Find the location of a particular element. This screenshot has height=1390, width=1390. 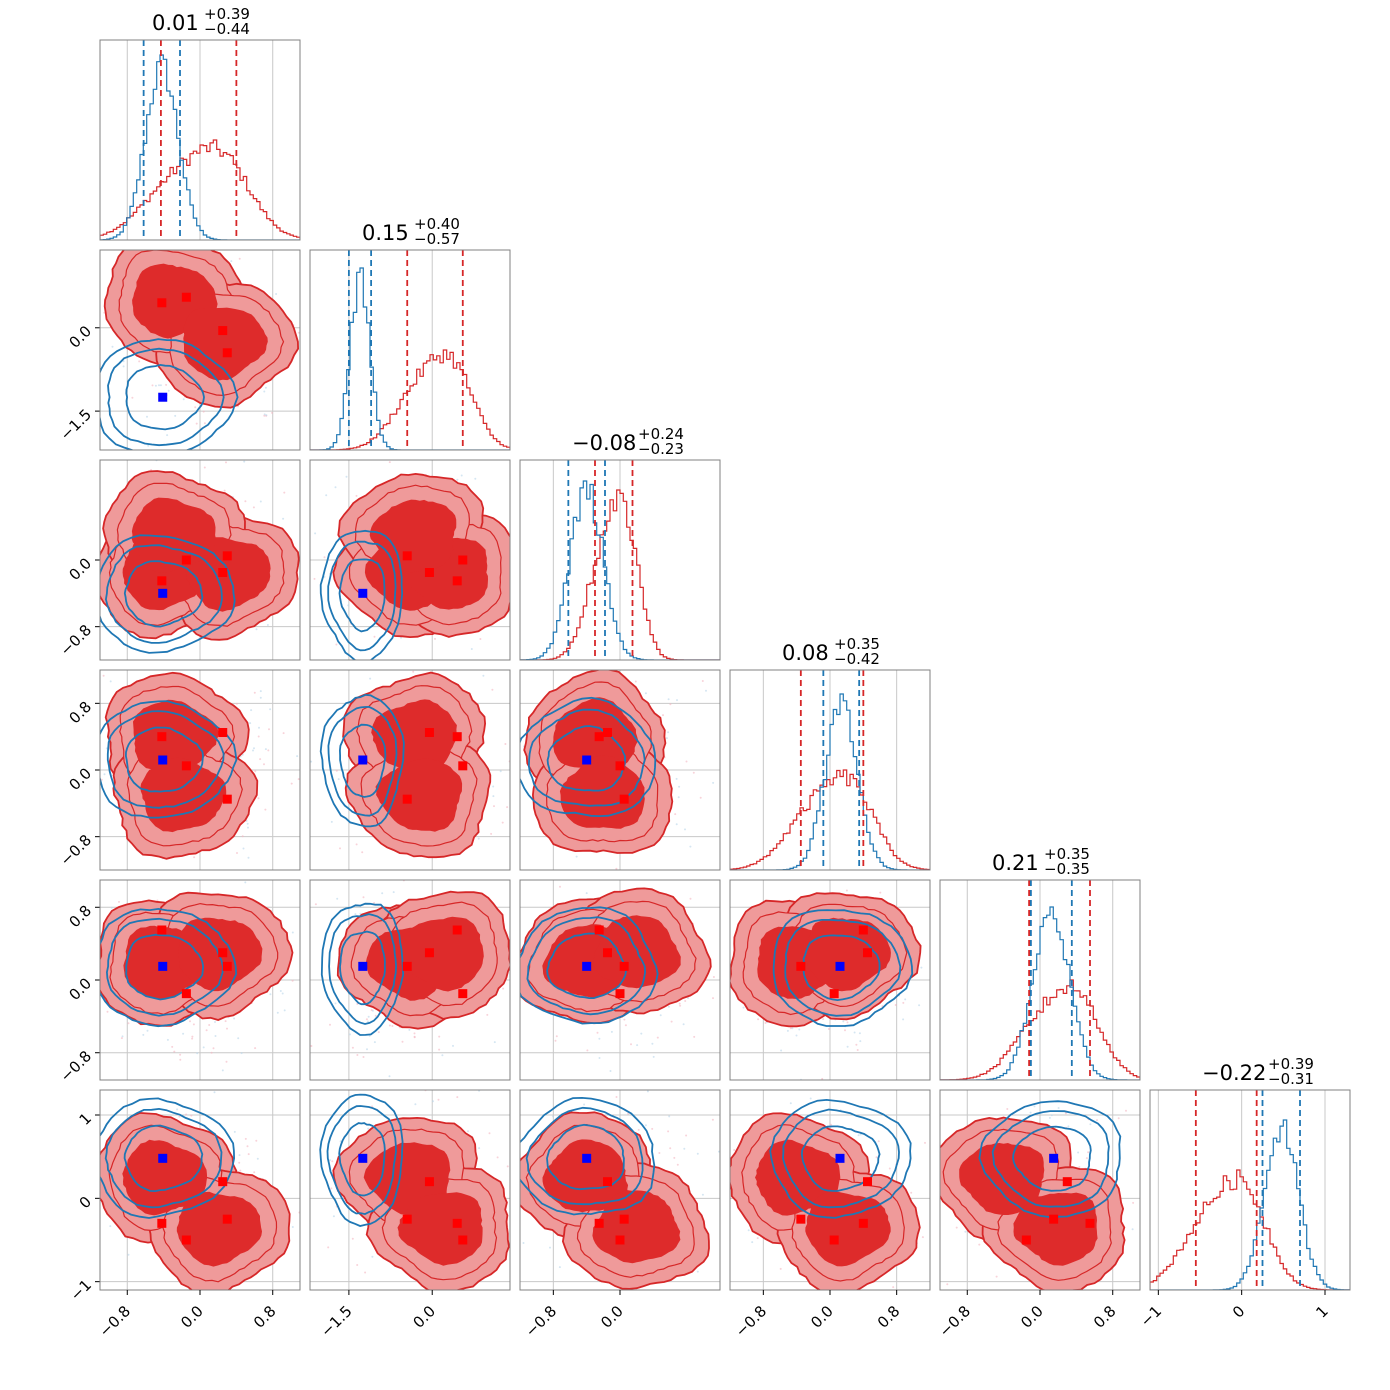

panel-1-0: −1.5 0.0 is located at coordinates (179, 350).